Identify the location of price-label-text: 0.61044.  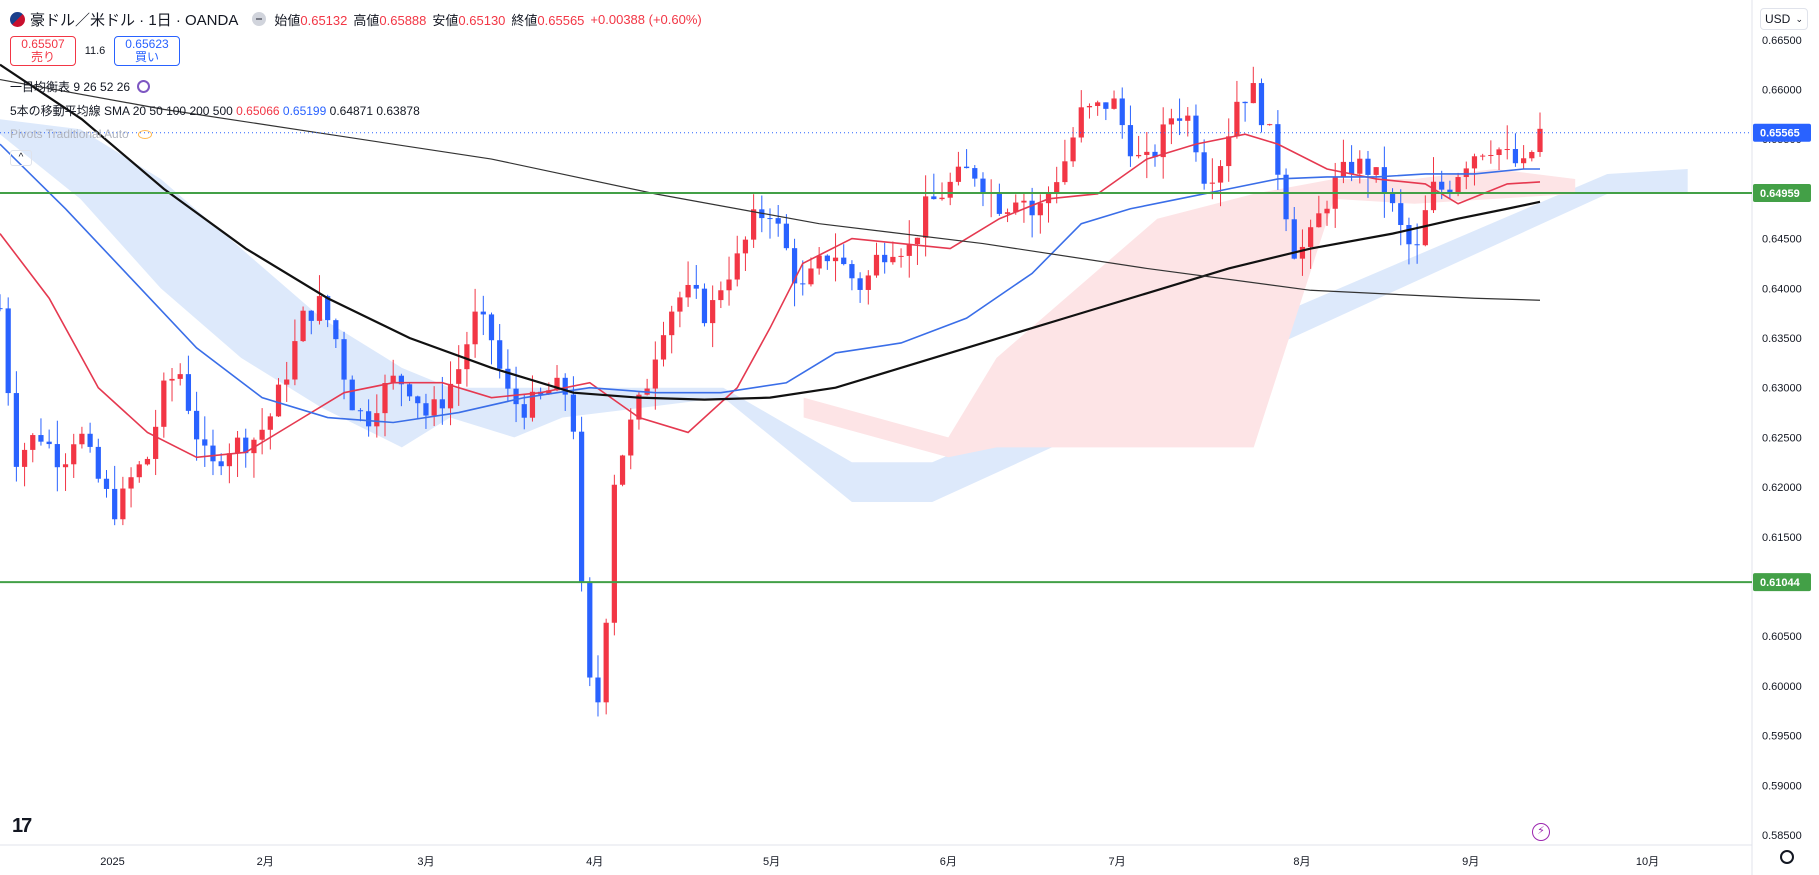
(1780, 583).